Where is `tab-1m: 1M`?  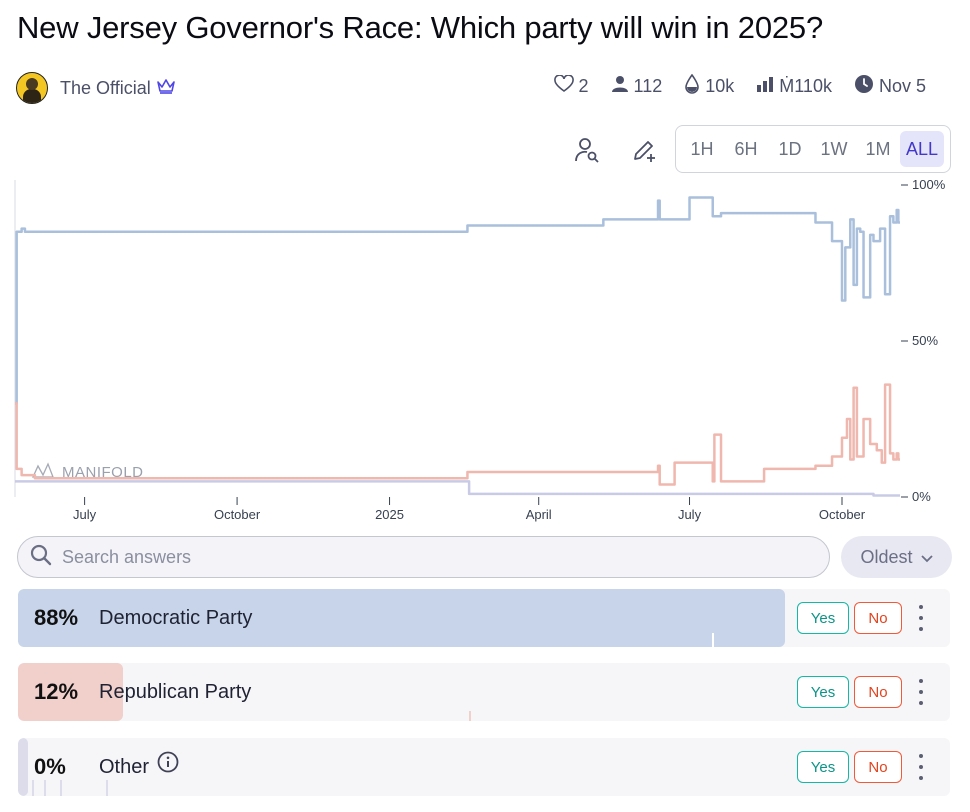 tab-1m: 1M is located at coordinates (878, 148).